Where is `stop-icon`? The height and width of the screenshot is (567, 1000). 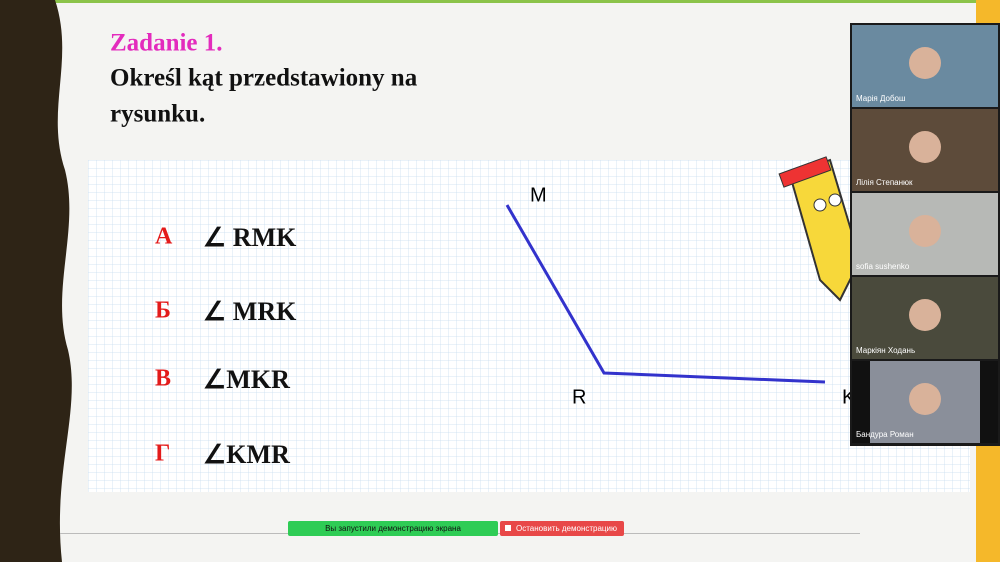 stop-icon is located at coordinates (508, 528).